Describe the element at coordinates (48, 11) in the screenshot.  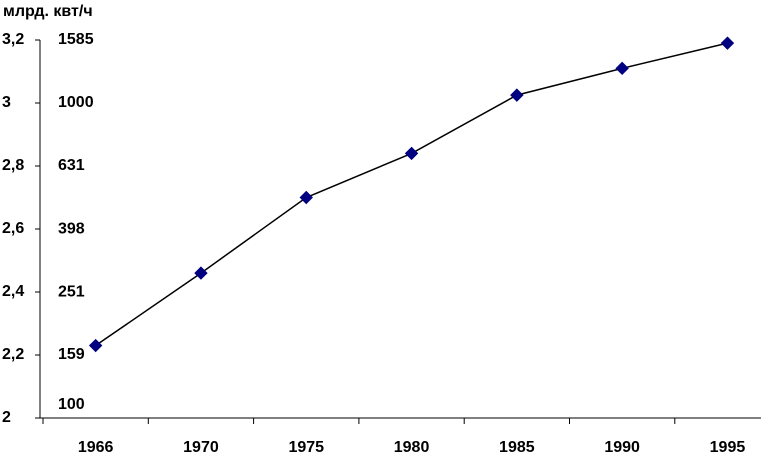
I see `chart-title: млрд. квт/ч` at that location.